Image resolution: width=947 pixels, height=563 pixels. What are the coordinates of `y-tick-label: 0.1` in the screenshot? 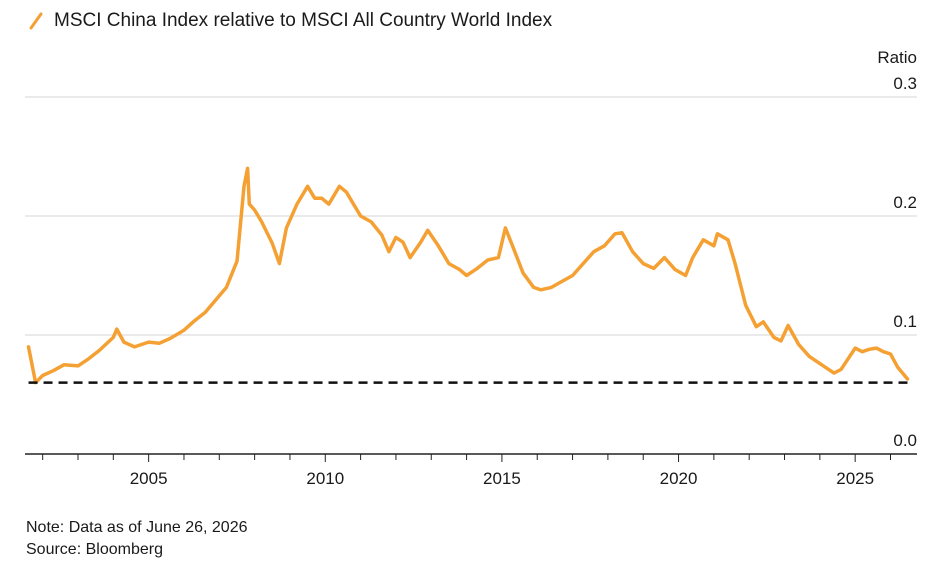 It's located at (905, 321).